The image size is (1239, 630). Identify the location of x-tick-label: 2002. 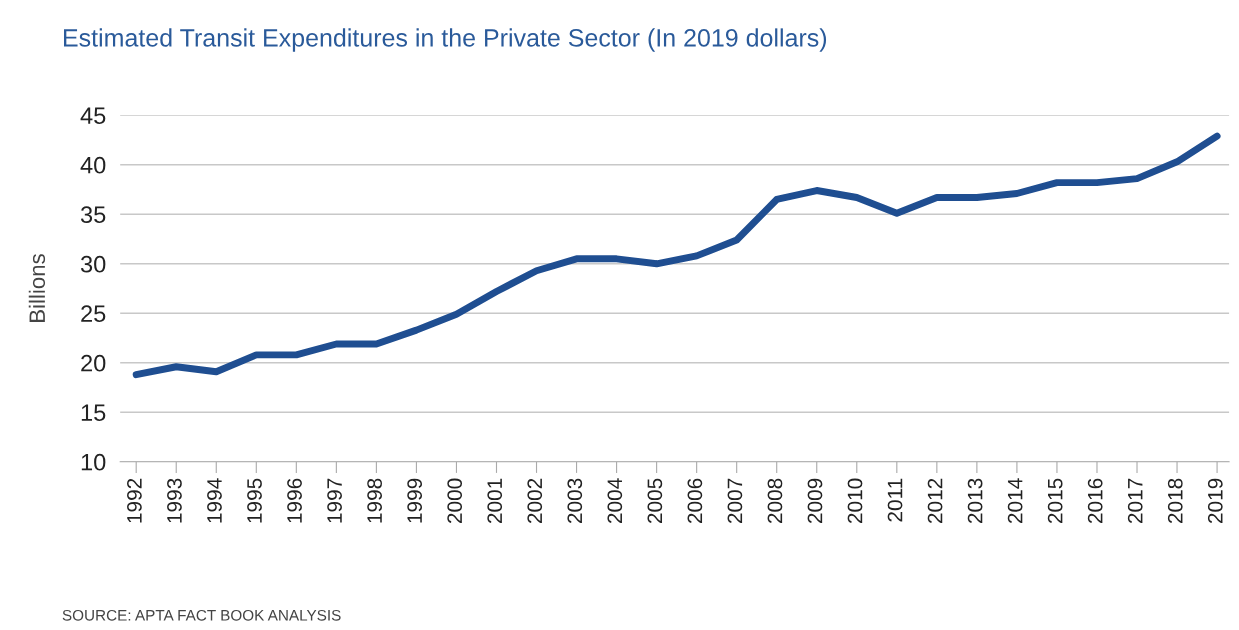
(535, 501).